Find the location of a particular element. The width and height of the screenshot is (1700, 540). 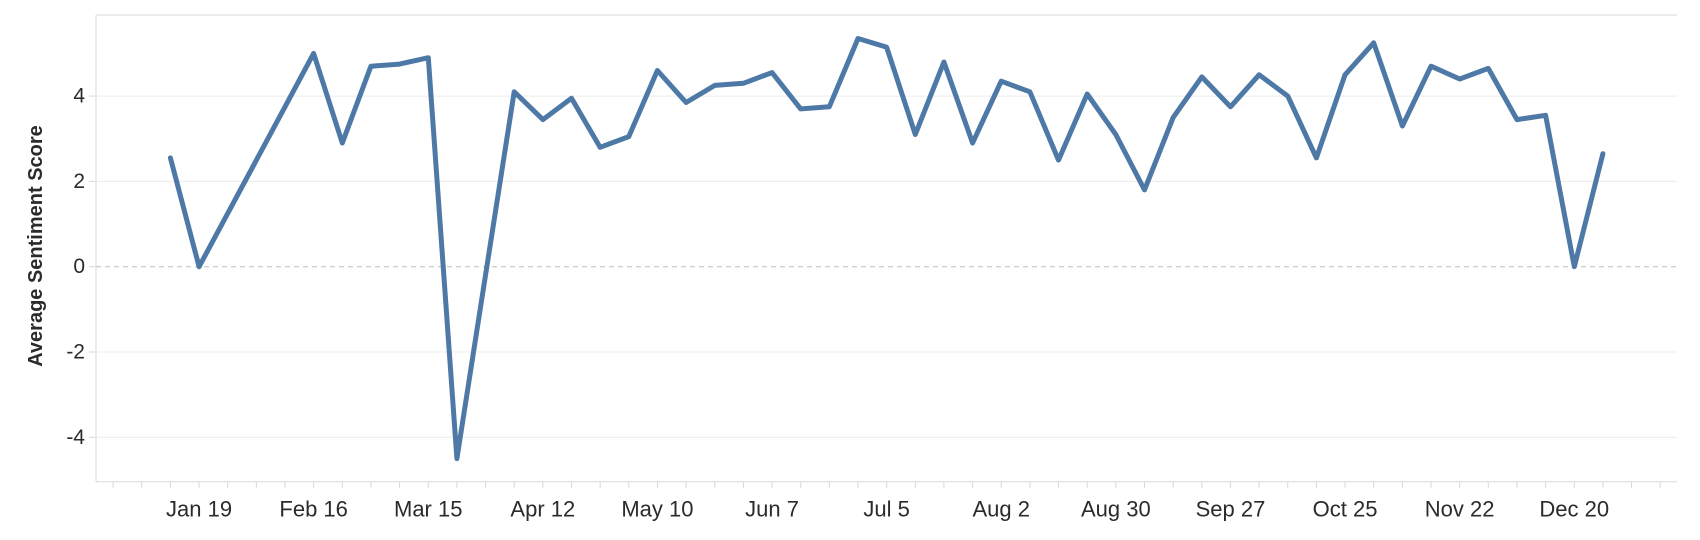

y-tick-label: 4 is located at coordinates (79, 96).